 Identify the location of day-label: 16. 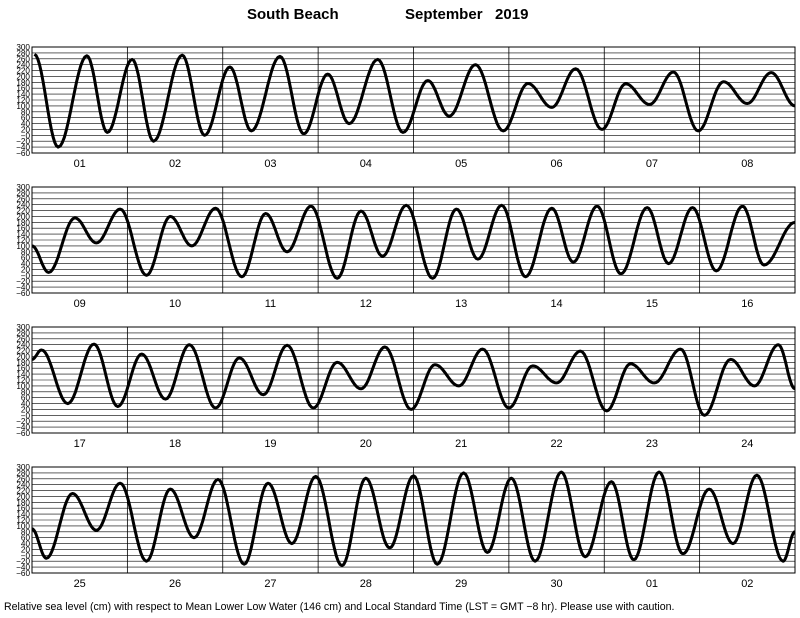
(747, 304).